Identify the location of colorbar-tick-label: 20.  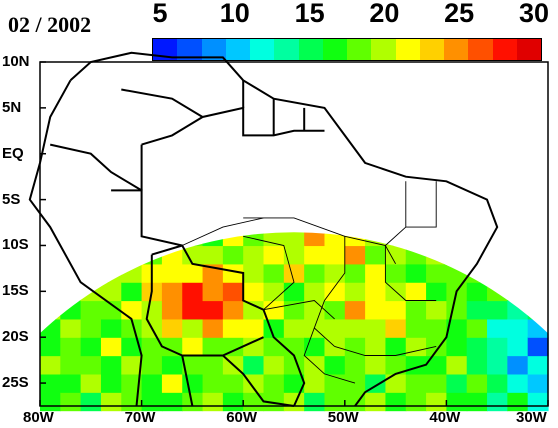
(384, 14).